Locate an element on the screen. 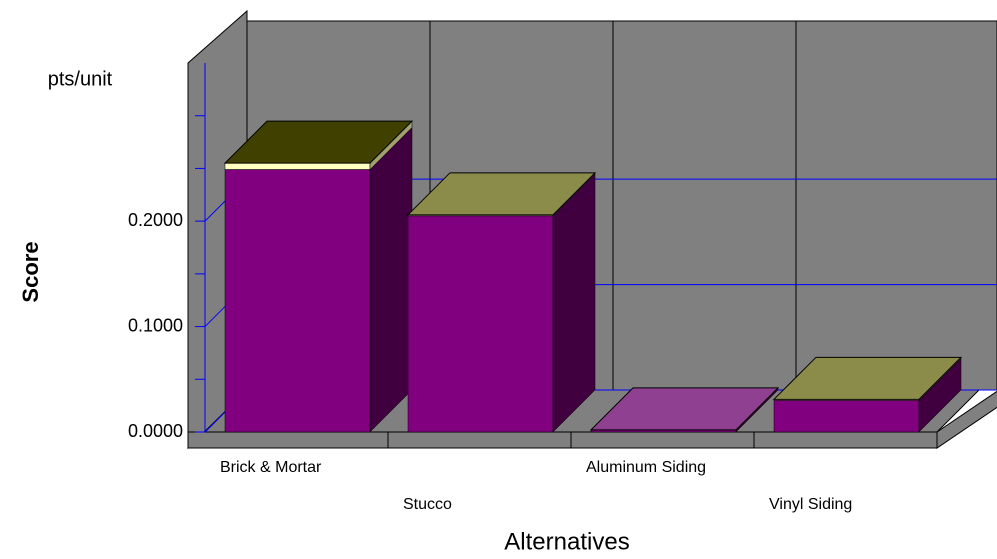 The width and height of the screenshot is (997, 559). x-tick-label: Brick & Mortar is located at coordinates (271, 467).